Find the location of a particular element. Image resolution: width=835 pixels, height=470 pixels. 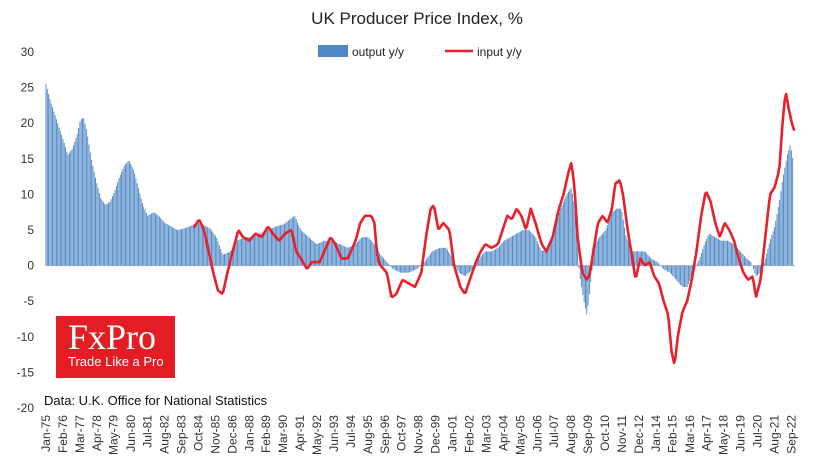

y-tick-label: -15 is located at coordinates (26, 372).